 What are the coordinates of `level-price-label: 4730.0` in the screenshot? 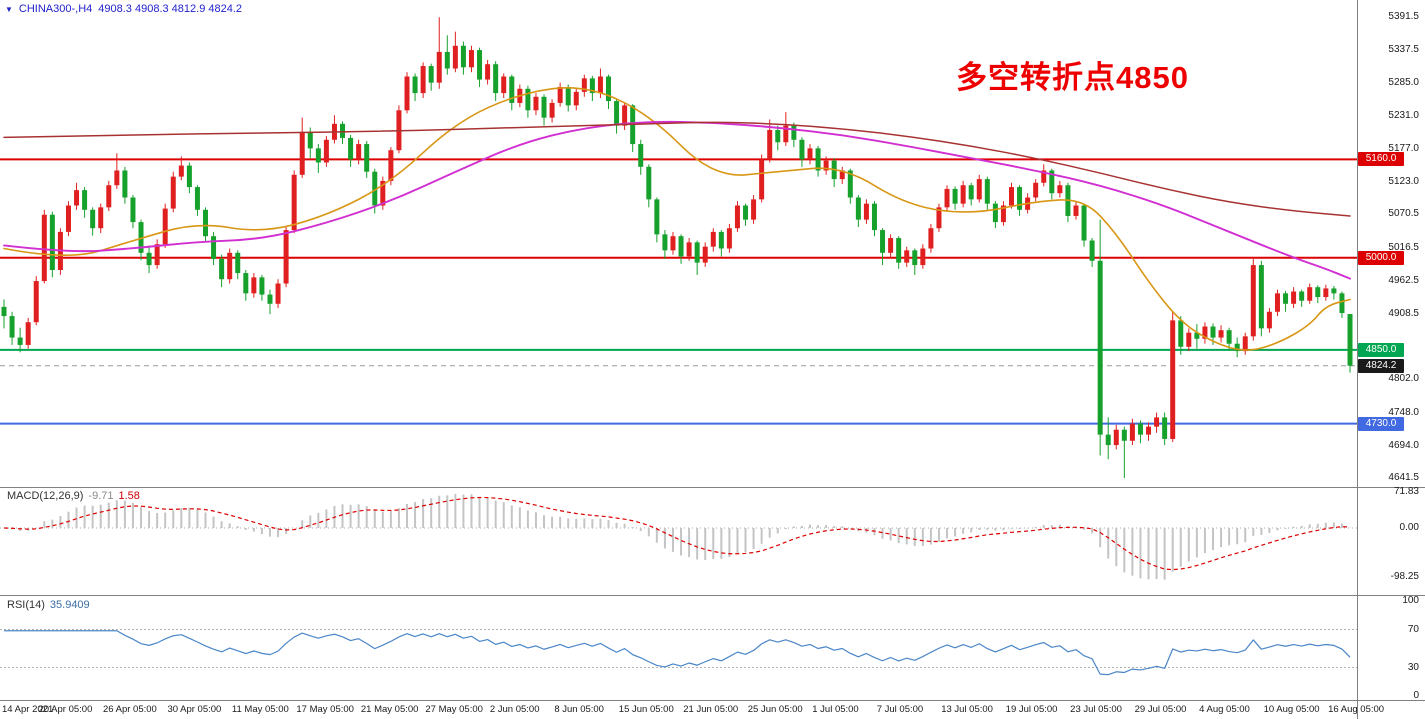 It's located at (1381, 423).